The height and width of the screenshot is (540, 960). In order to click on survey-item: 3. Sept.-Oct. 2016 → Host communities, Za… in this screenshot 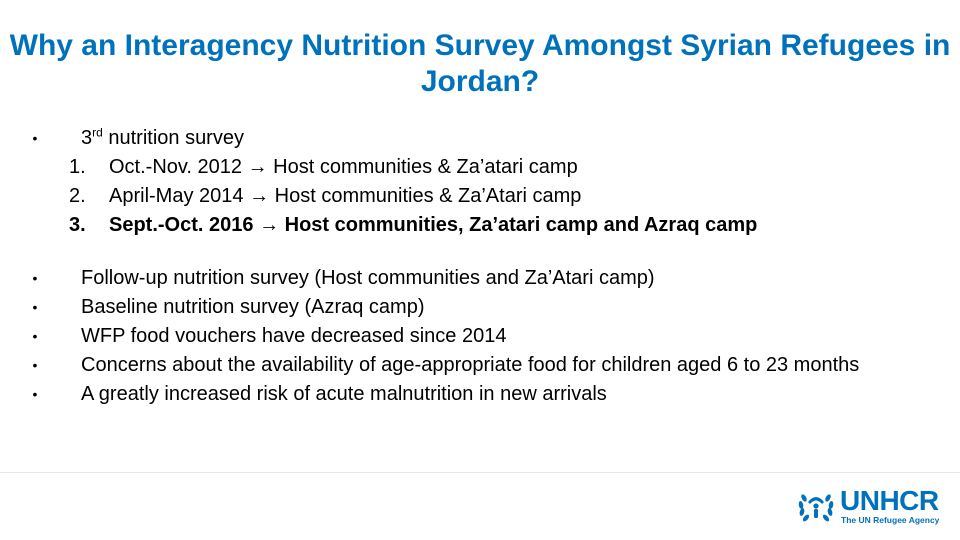, I will do `click(478, 225)`.